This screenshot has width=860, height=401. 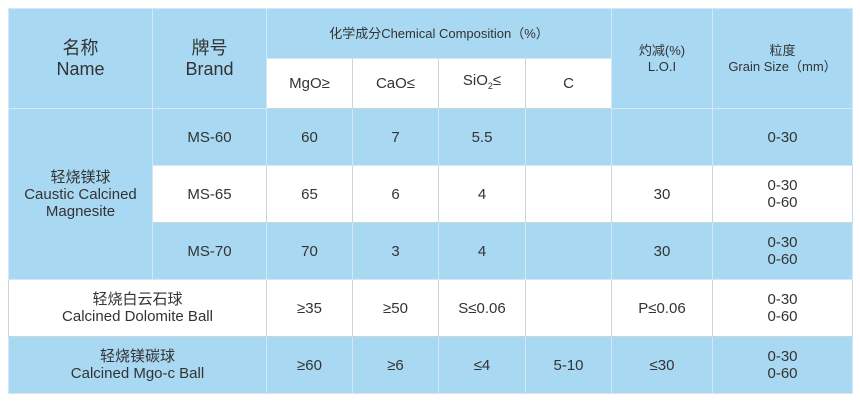 I want to click on header-cell: CaO≤, so click(x=395, y=83).